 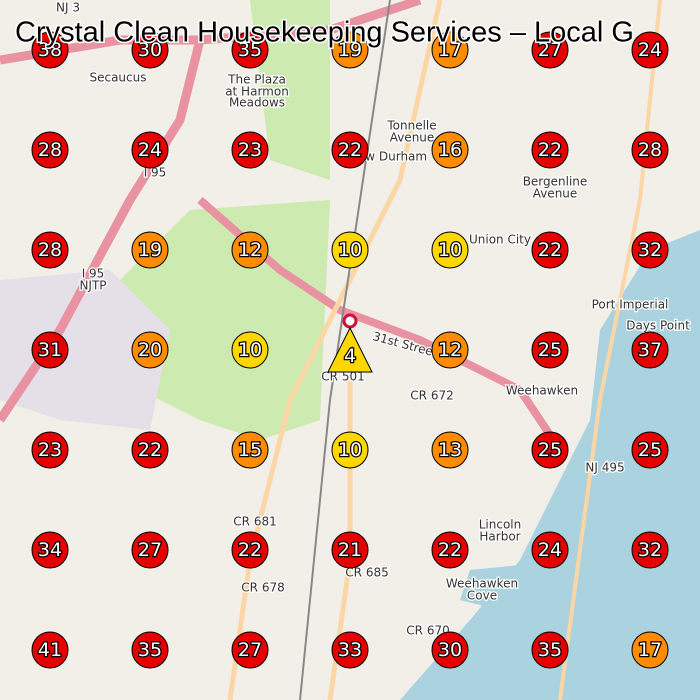 I want to click on map-label: I 95, so click(x=93, y=274).